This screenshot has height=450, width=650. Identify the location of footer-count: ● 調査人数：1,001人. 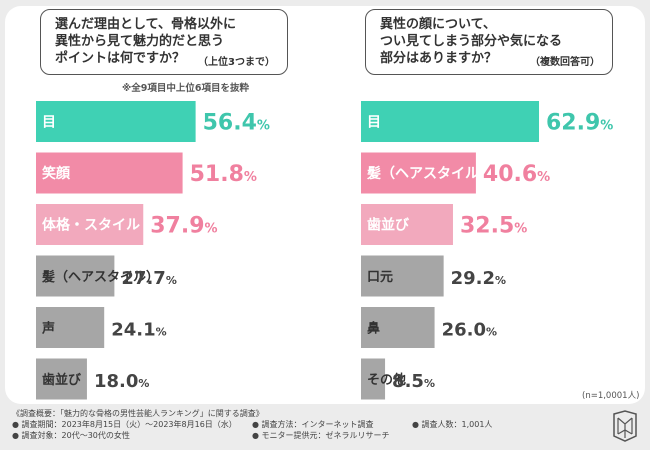
(452, 424).